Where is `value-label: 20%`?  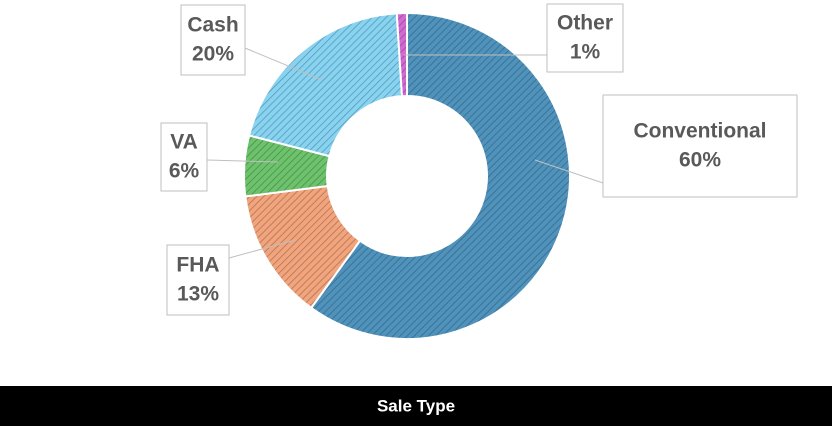 value-label: 20% is located at coordinates (213, 54).